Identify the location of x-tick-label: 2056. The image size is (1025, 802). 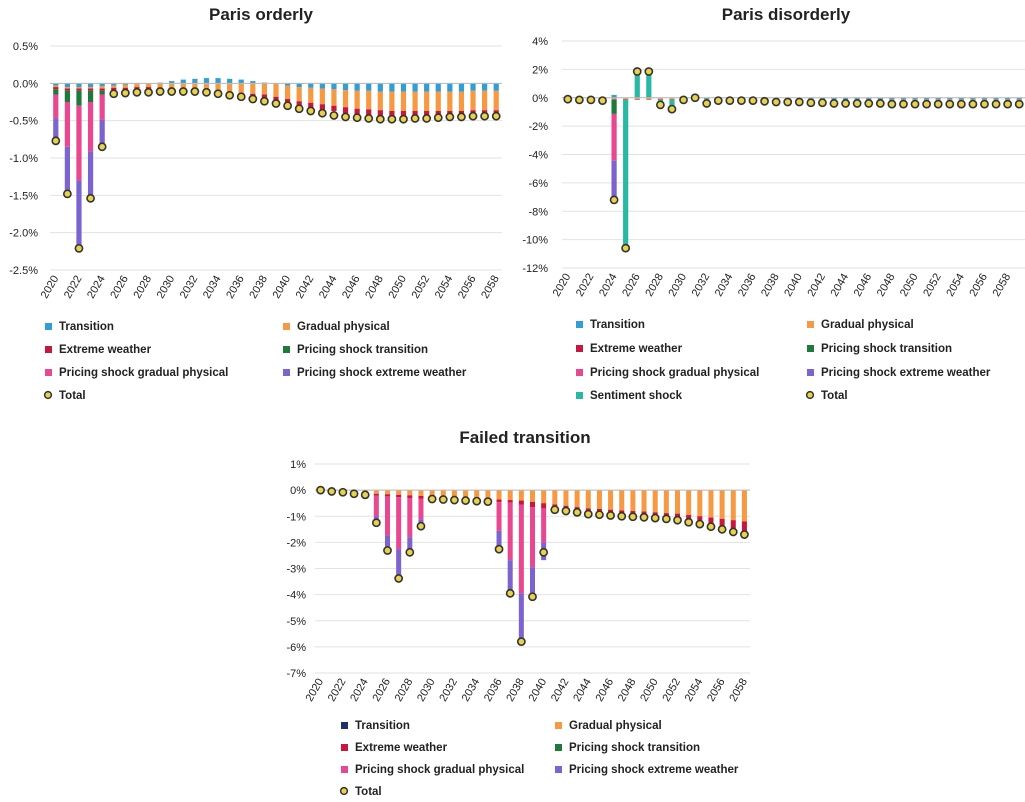
(716, 690).